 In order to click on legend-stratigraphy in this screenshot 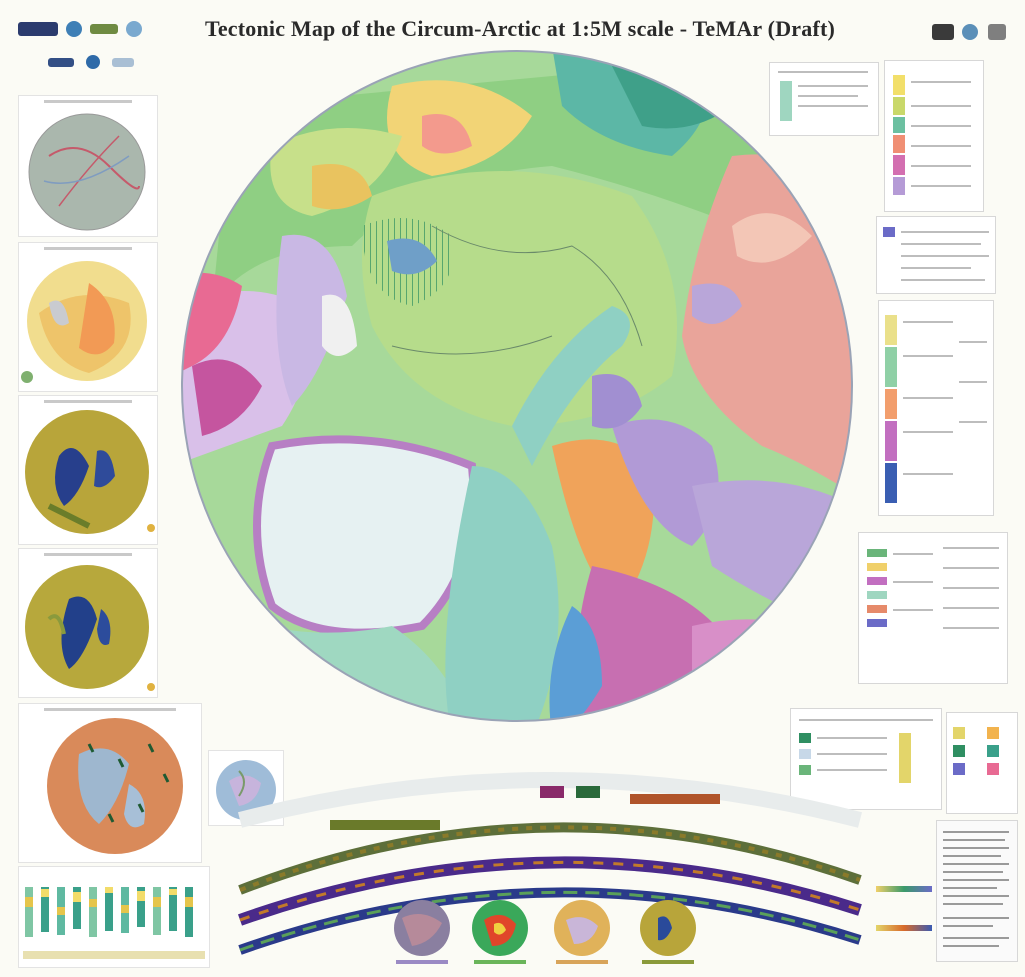, I will do `click(824, 99)`.